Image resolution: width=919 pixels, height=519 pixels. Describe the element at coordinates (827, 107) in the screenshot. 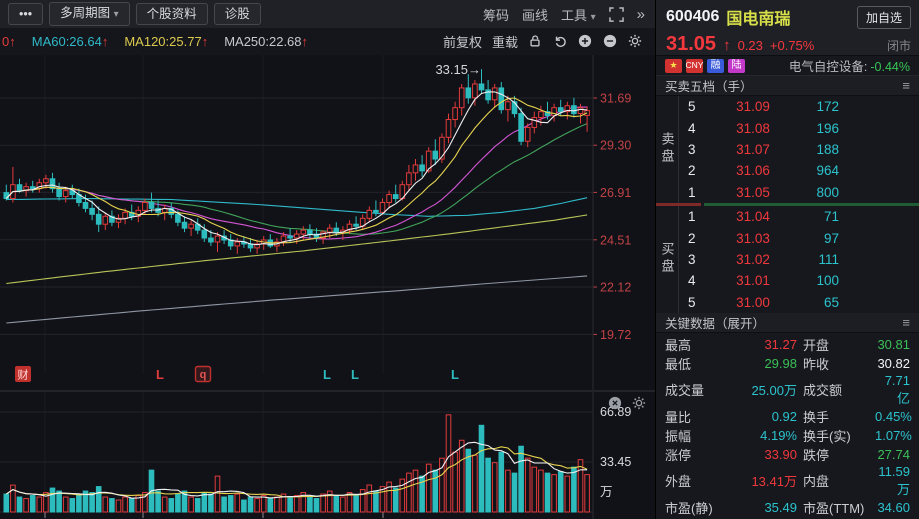

I see `sell-volume: 172` at that location.